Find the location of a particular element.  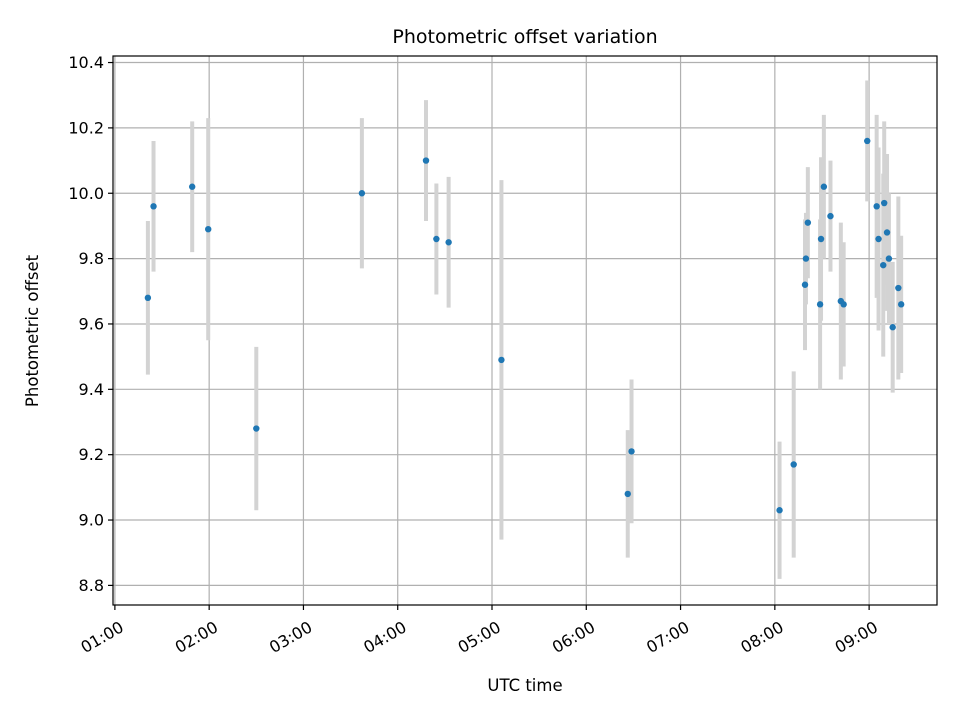

y-axis-title: Photometric offset is located at coordinates (32, 330).